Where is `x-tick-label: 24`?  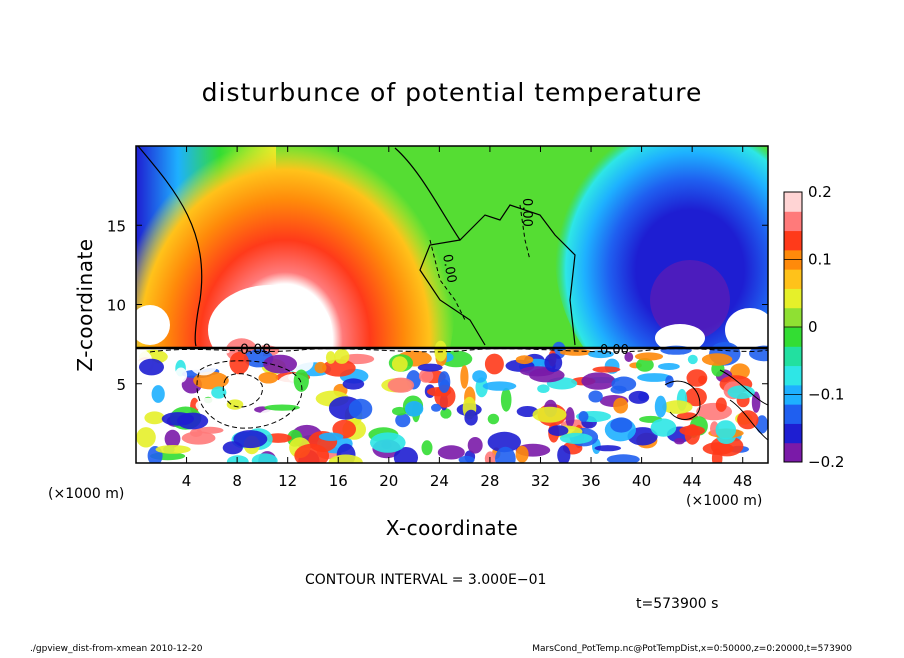
x-tick-label: 24 is located at coordinates (439, 481).